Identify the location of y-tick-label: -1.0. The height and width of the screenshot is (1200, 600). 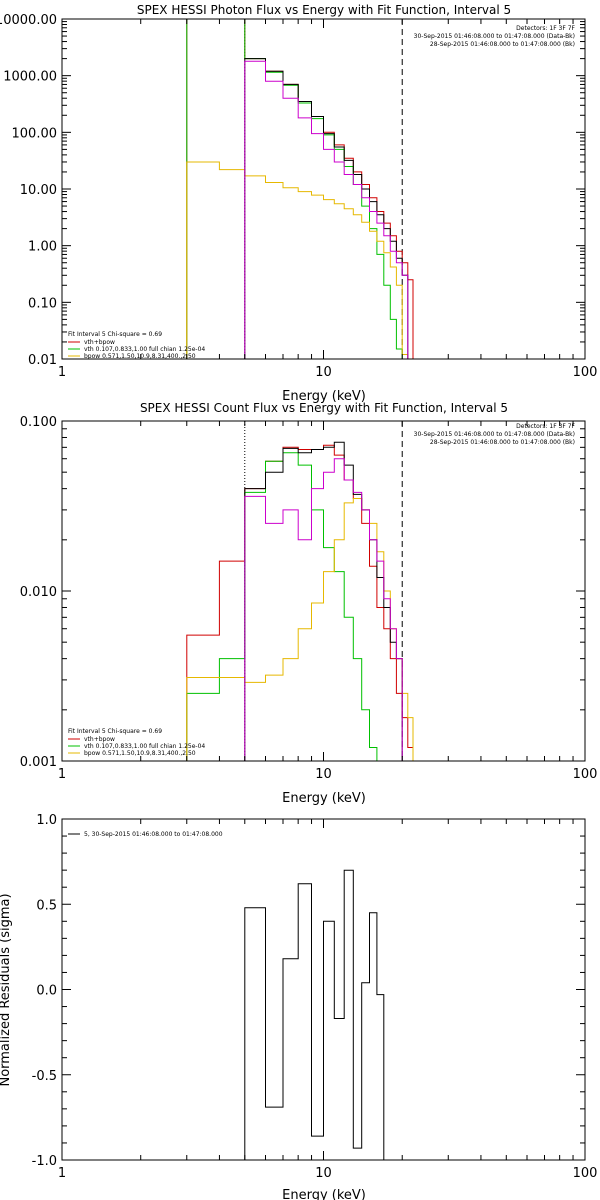
(44, 1161).